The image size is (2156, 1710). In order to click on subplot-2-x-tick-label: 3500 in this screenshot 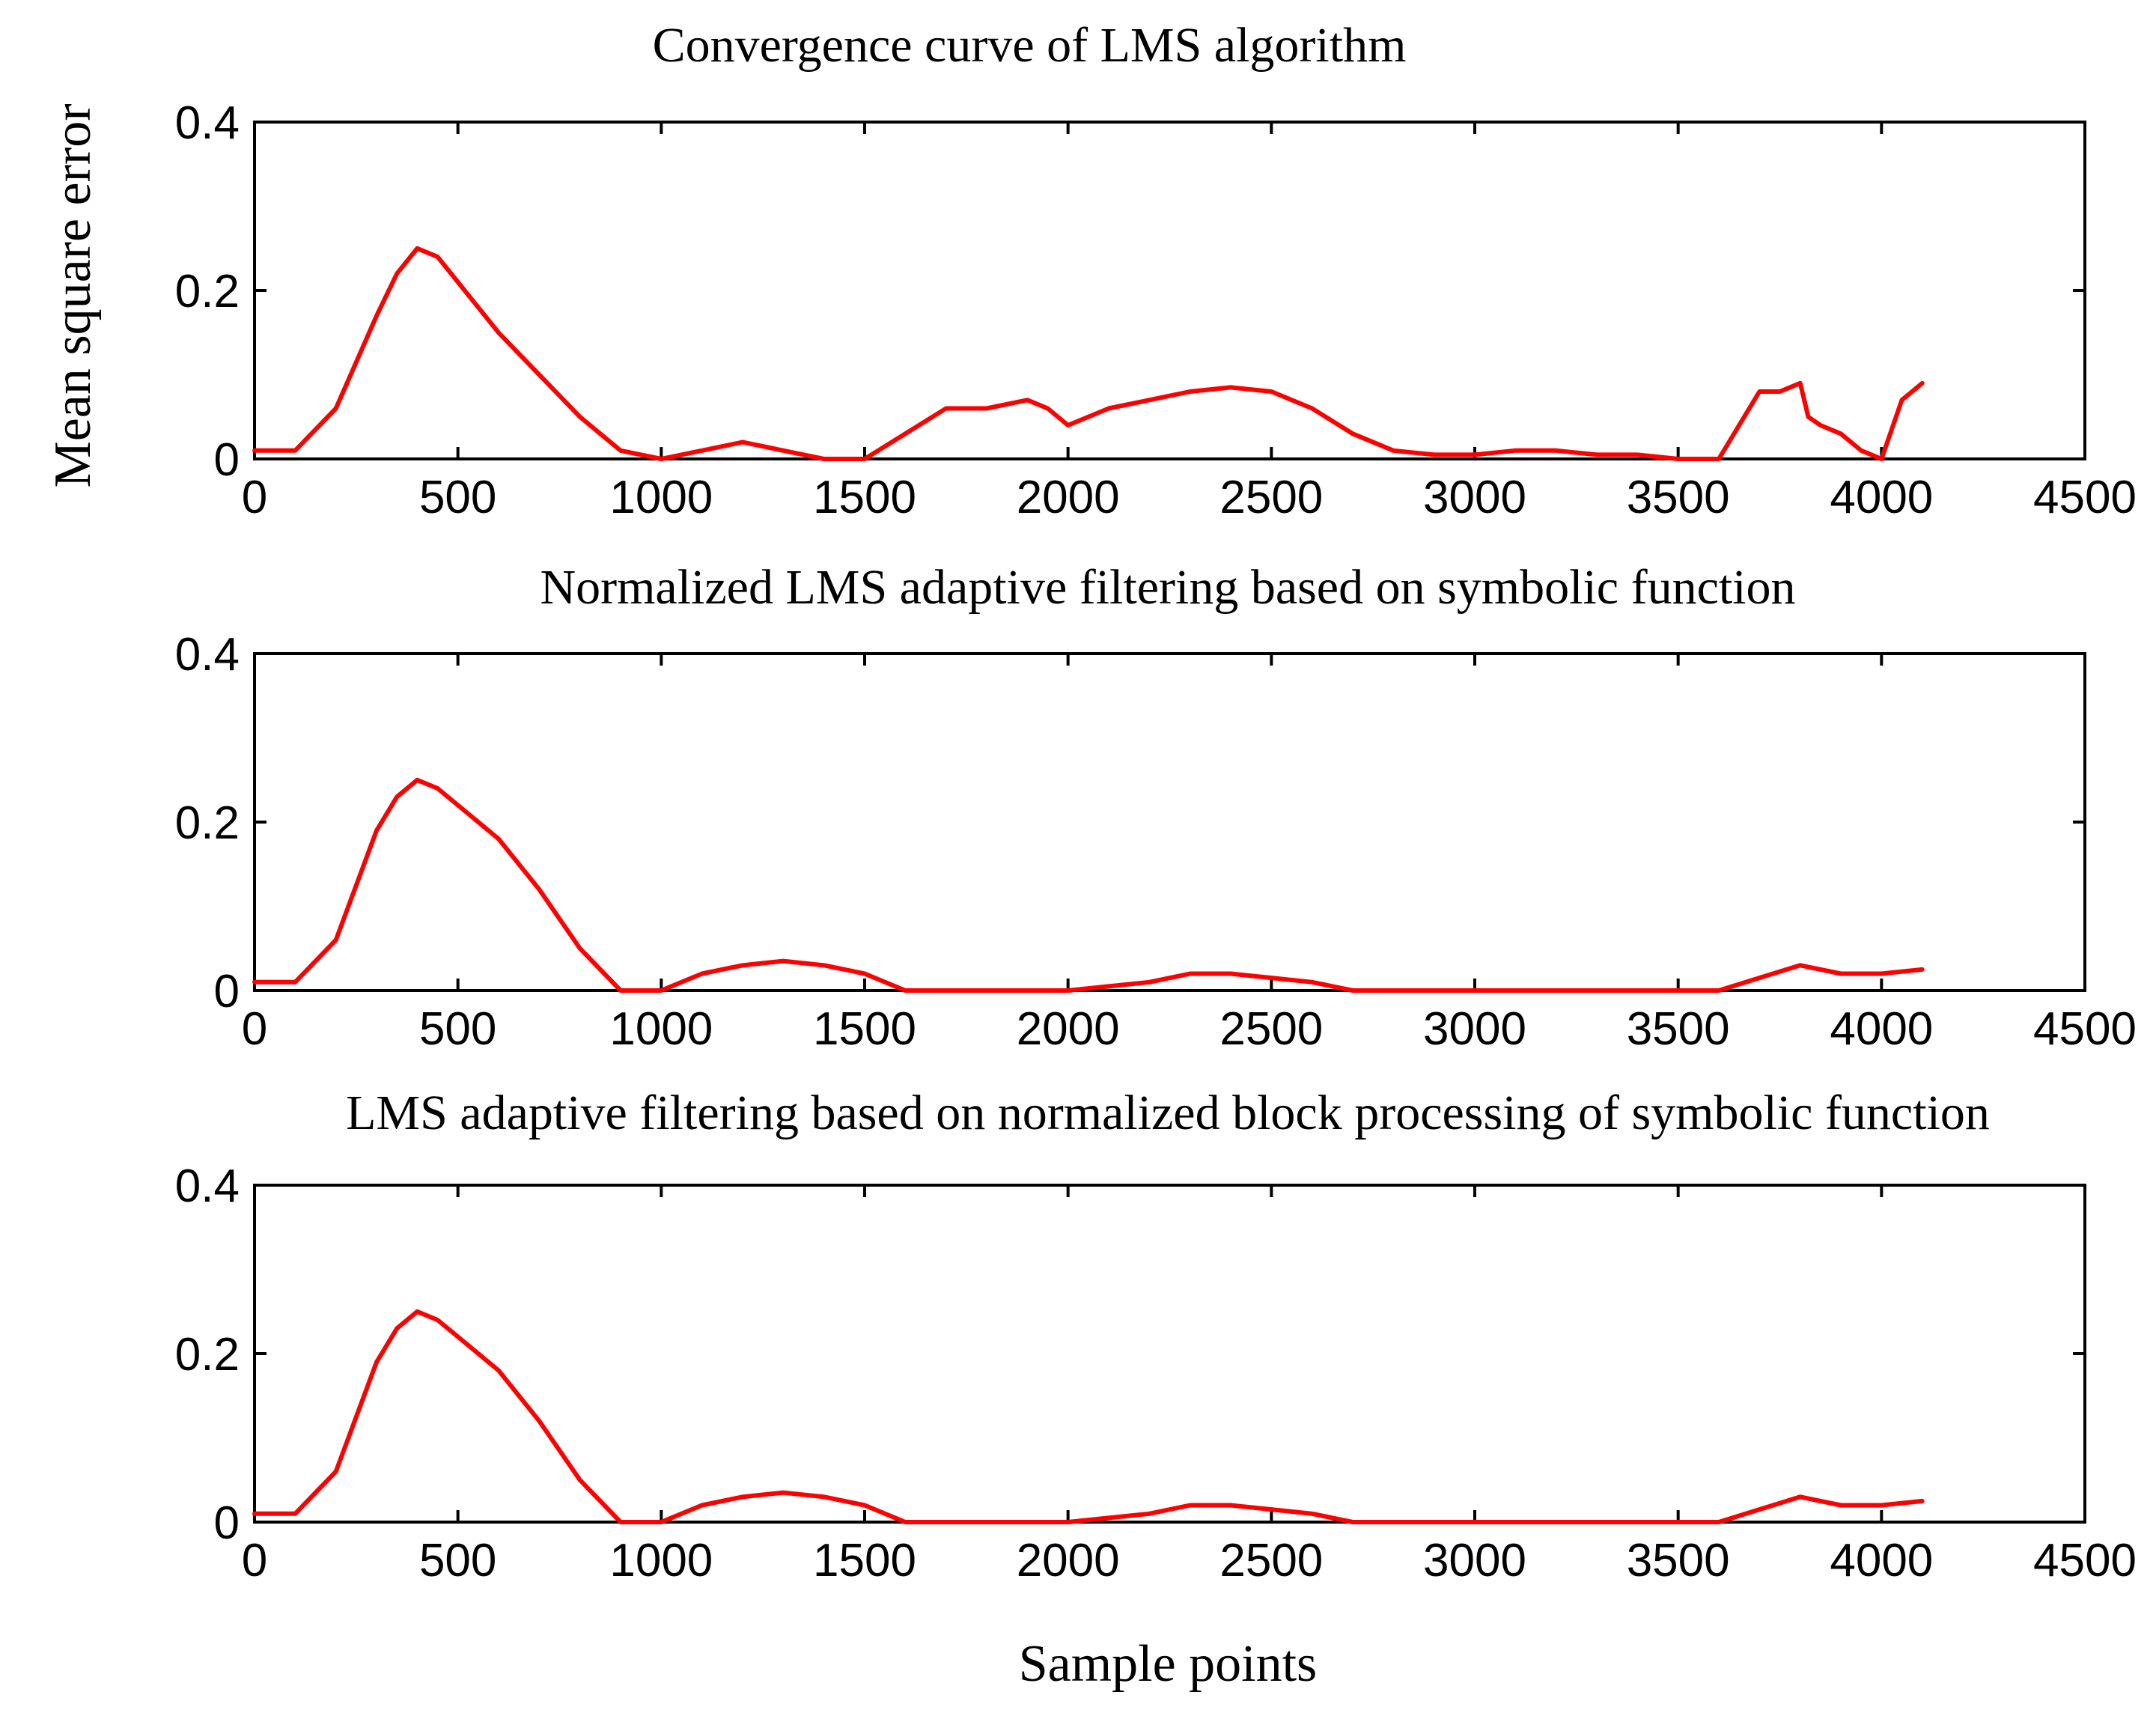, I will do `click(1678, 1029)`.